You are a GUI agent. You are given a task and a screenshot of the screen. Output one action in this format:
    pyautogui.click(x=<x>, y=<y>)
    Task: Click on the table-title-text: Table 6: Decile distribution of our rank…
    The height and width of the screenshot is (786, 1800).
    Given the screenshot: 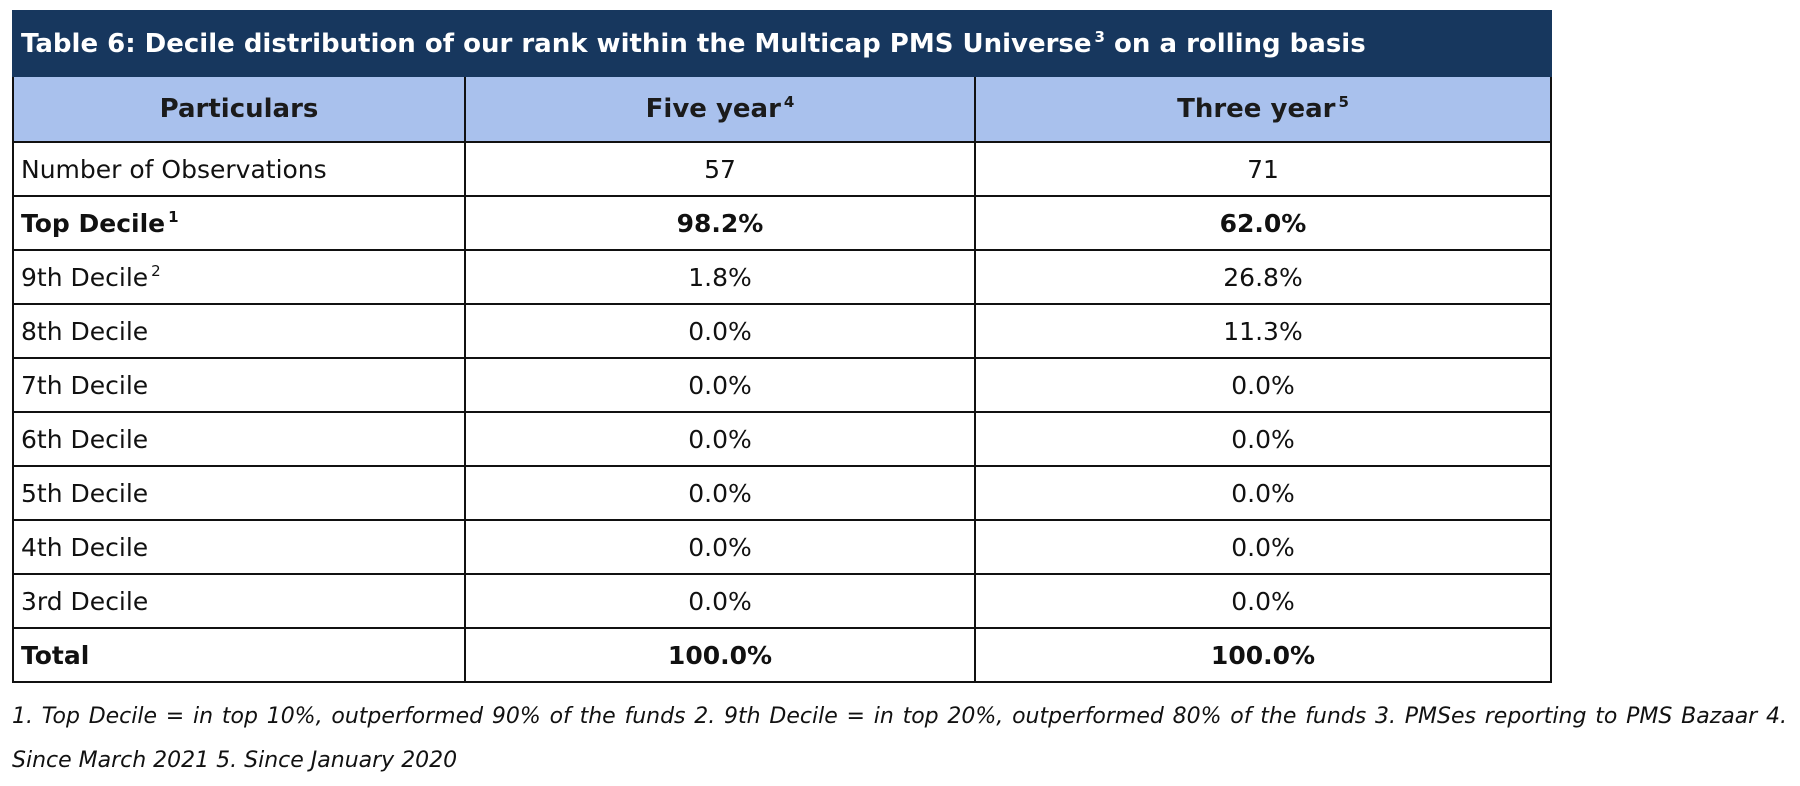 What is the action you would take?
    pyautogui.click(x=556, y=43)
    